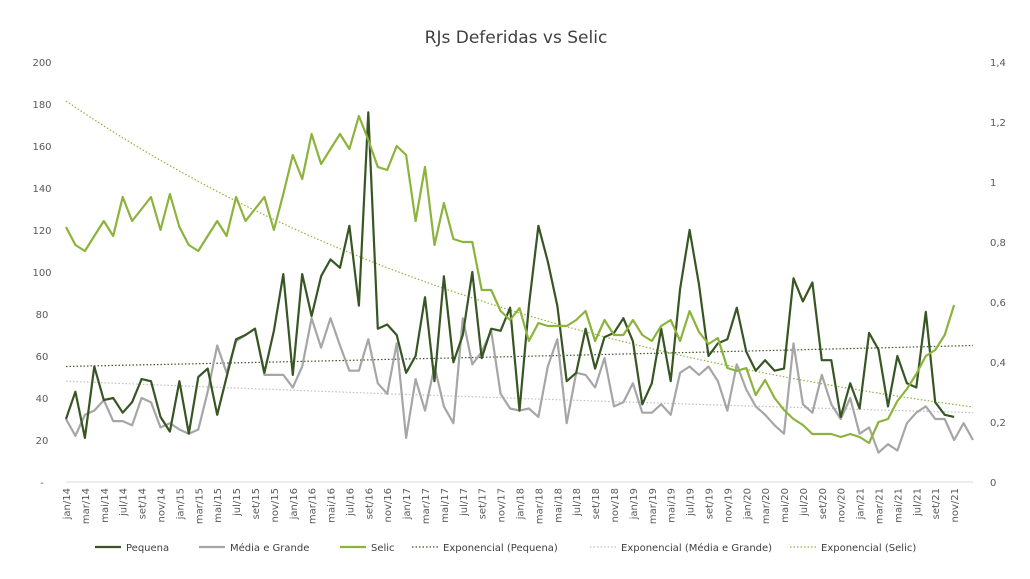 The image size is (1030, 579). I want to click on x-tick-label: mar/18, so click(539, 506).